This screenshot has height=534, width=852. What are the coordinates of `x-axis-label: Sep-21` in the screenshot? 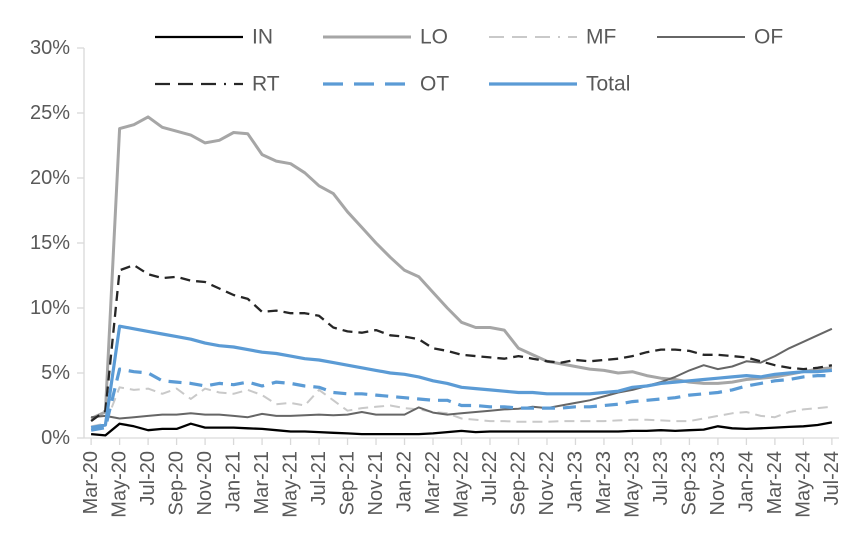 It's located at (348, 483).